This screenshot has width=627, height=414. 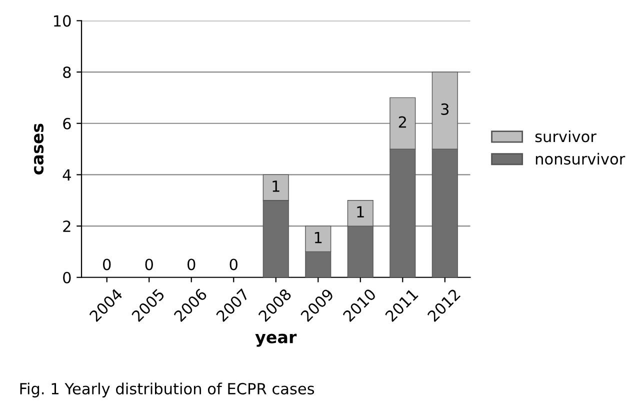 I want to click on y-tick-label: 4, so click(x=66, y=175).